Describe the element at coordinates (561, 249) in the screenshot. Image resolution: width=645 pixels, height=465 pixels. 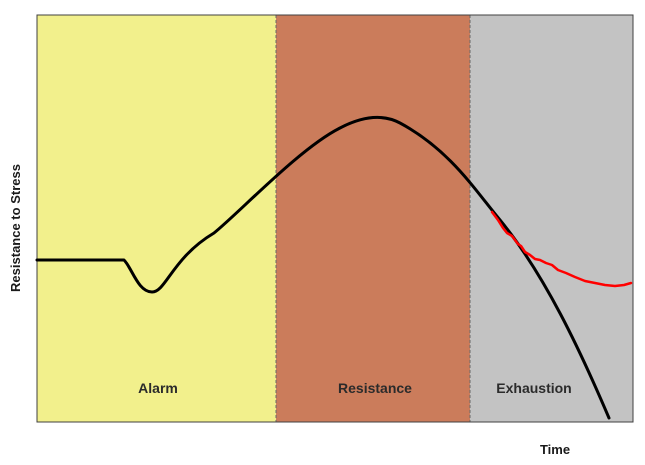
I see `alternate-exhaustion-curve` at that location.